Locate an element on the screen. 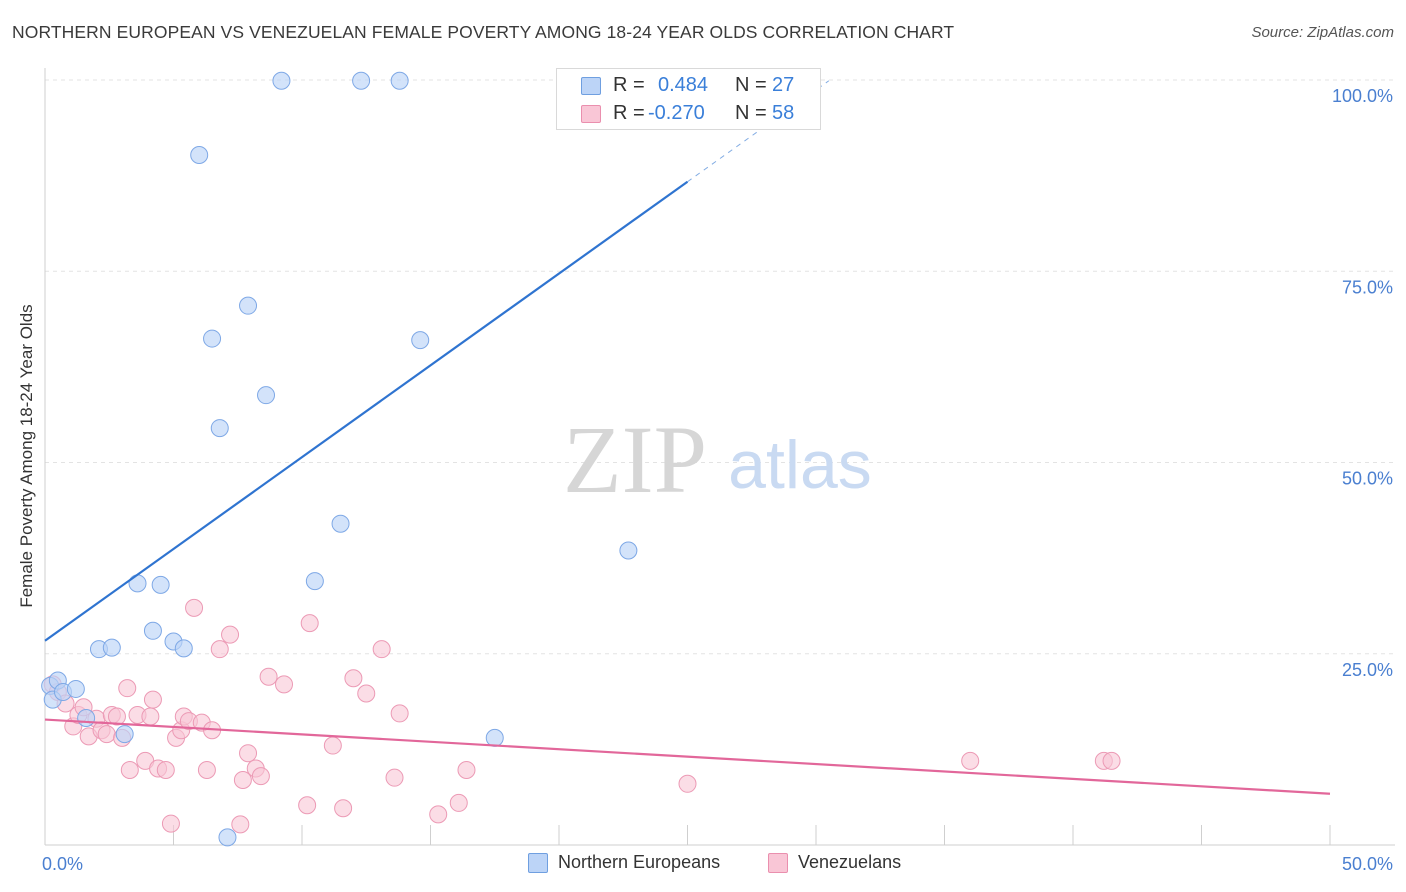 Image resolution: width=1406 pixels, height=892 pixels. stats-row-venezuelans: R = -0.270 N = 58 is located at coordinates (688, 114).